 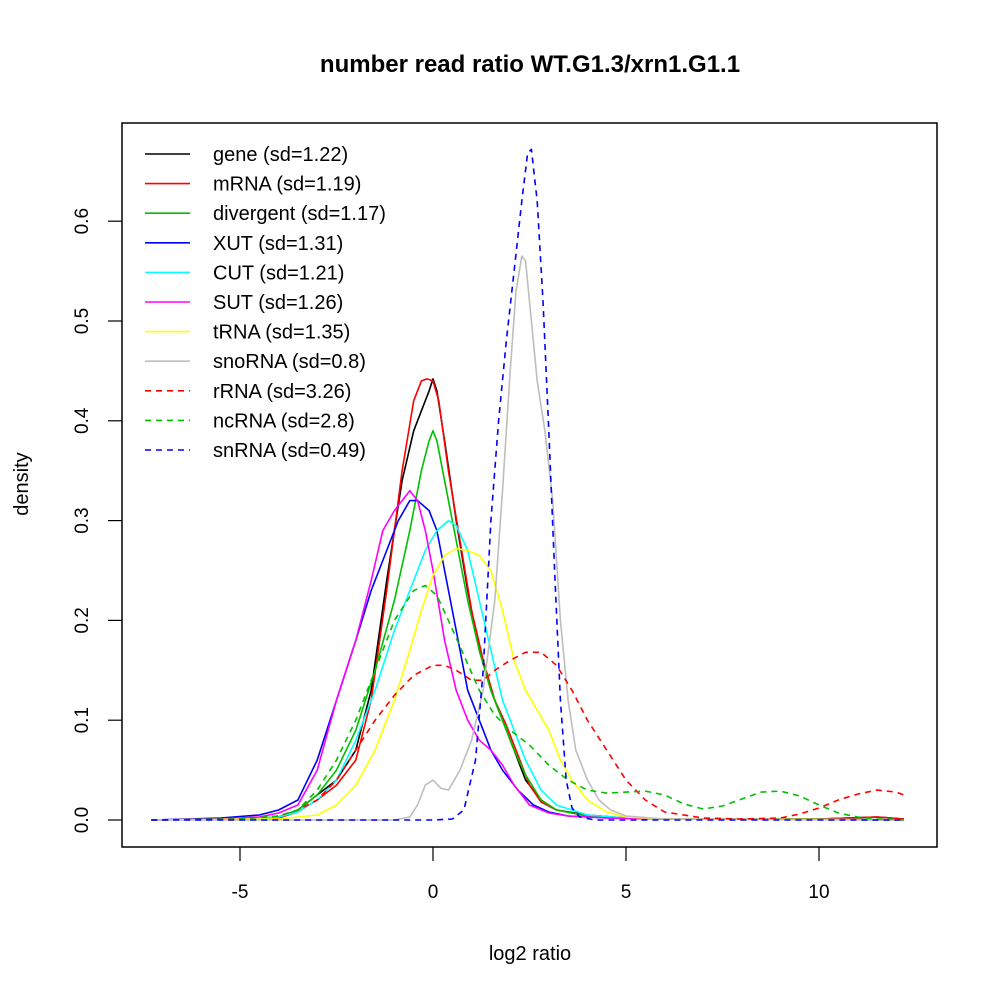 I want to click on y-tick-label: 0.5, so click(x=82, y=321).